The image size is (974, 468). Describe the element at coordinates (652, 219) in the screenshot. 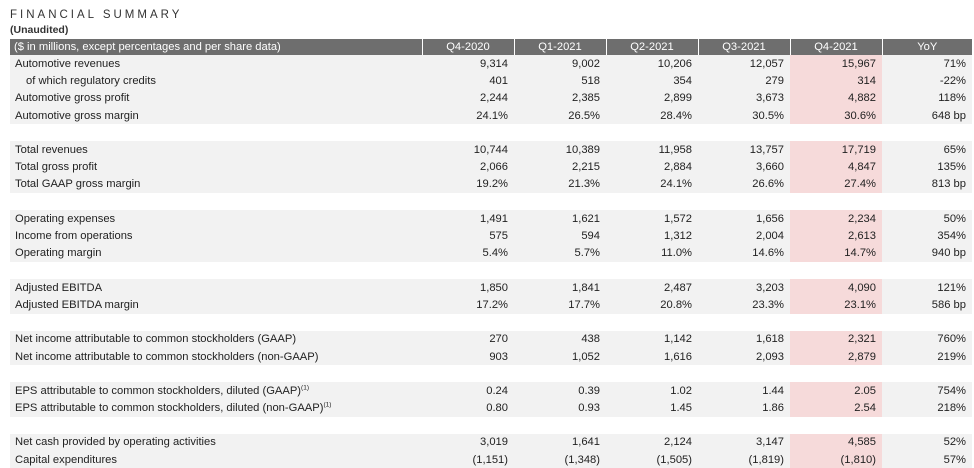

I see `value-cell: 1,572` at that location.